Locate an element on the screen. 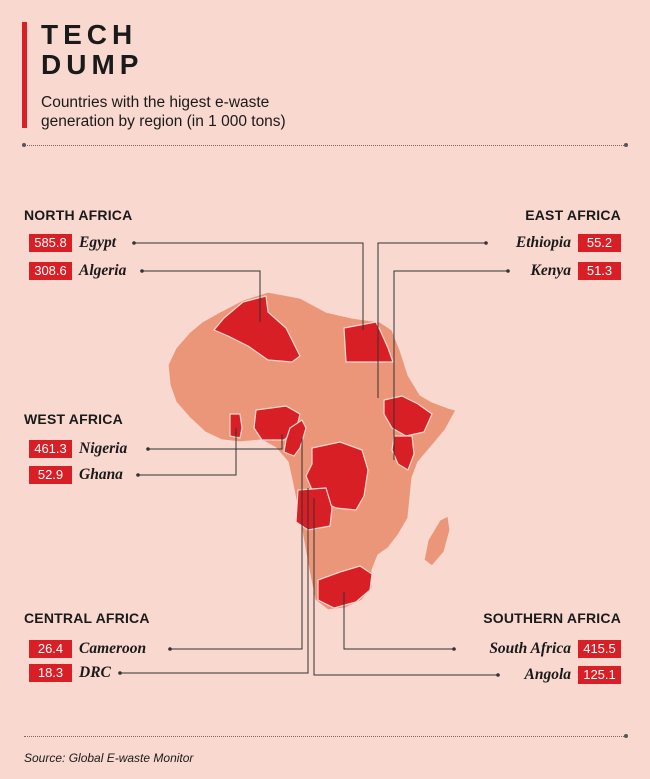 The image size is (650, 779). region-central-africa: CENTRAL AFRICA is located at coordinates (87, 618).